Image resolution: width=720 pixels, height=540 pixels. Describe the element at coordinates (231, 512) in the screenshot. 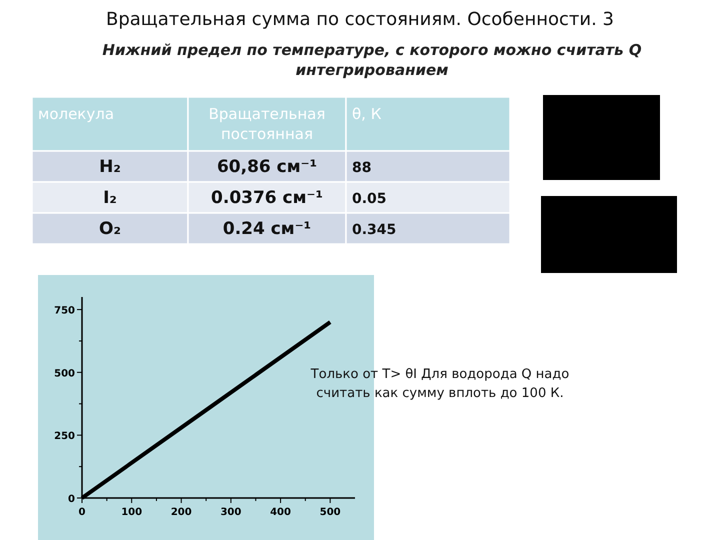

I see `x-tick-label: 300` at that location.